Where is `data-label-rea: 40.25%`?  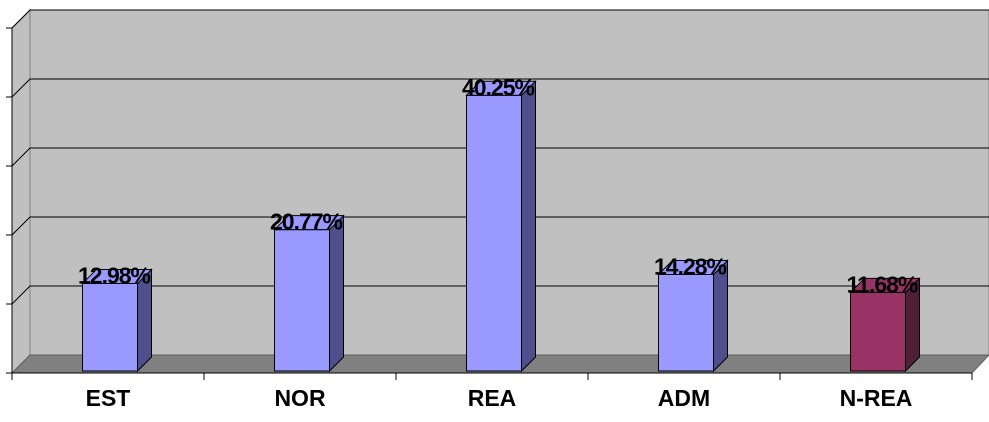 data-label-rea: 40.25% is located at coordinates (498, 87).